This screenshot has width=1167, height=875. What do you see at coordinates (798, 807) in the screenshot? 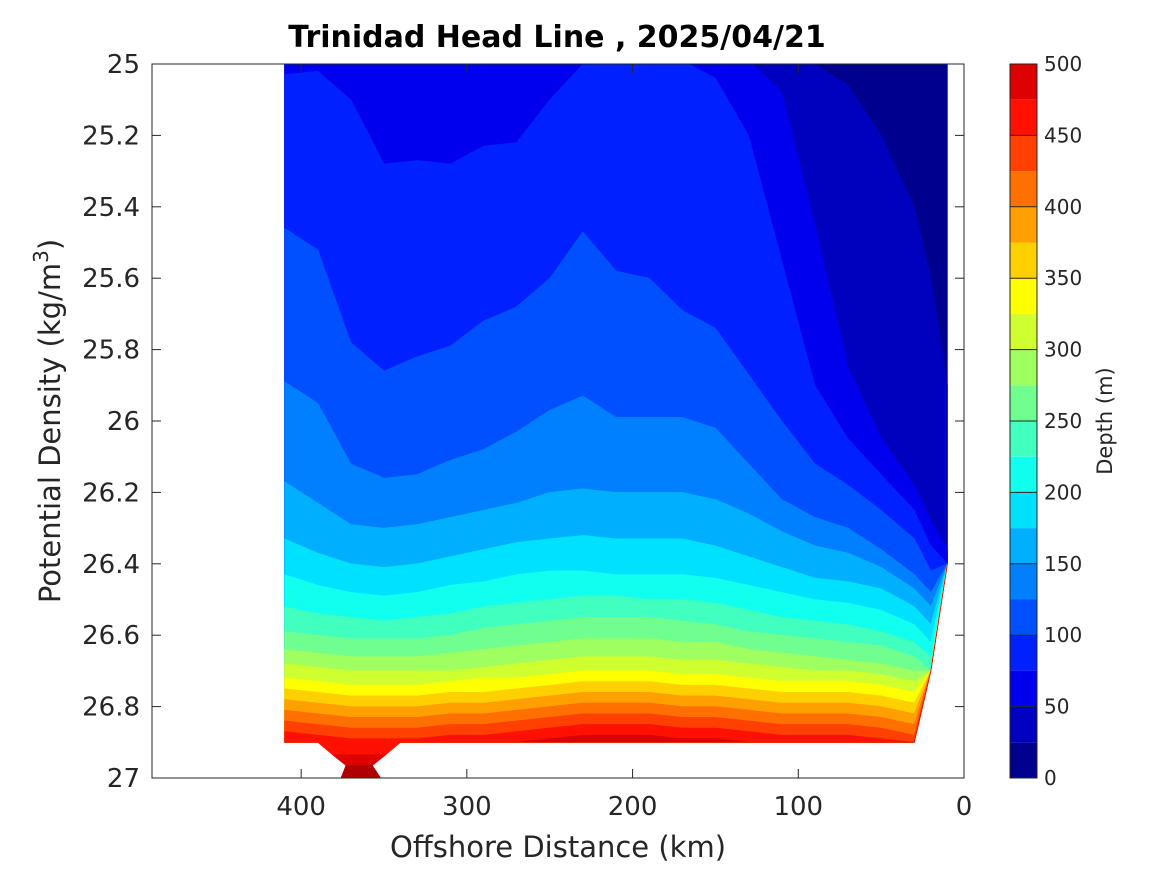
I see `x-tick-label: 100` at bounding box center [798, 807].